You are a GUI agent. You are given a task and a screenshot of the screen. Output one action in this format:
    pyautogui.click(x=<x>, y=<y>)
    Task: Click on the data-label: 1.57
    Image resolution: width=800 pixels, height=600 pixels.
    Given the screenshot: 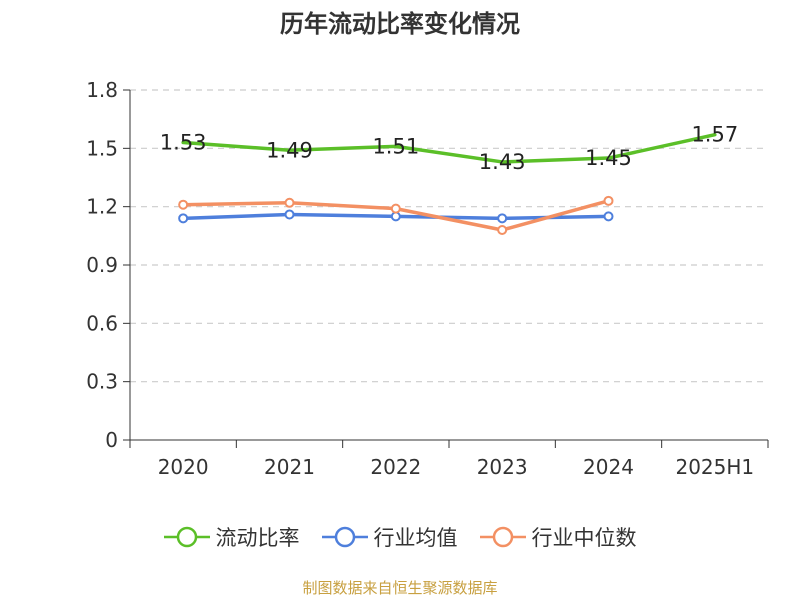 What is the action you would take?
    pyautogui.click(x=714, y=135)
    